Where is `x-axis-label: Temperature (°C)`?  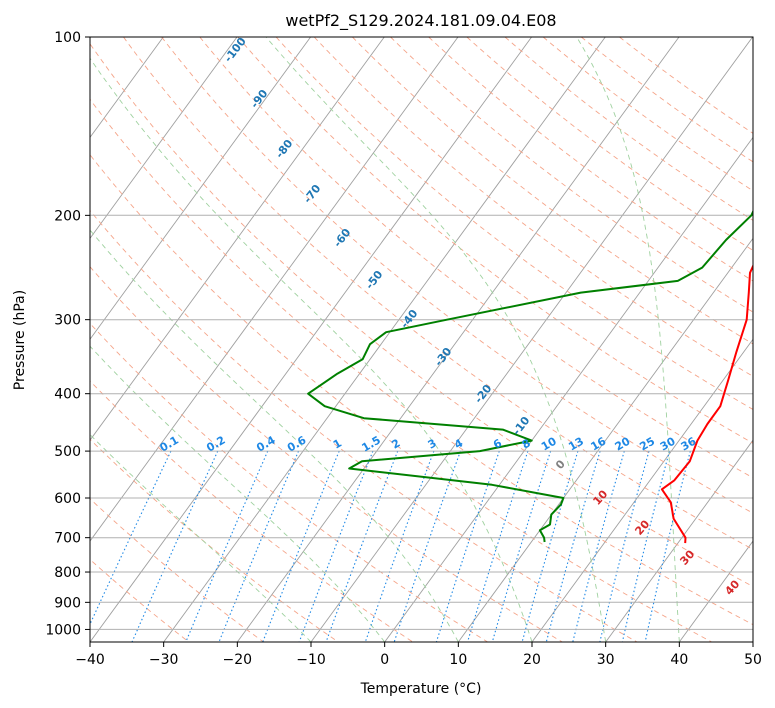
x-axis-label: Temperature (°C) is located at coordinates (421, 689).